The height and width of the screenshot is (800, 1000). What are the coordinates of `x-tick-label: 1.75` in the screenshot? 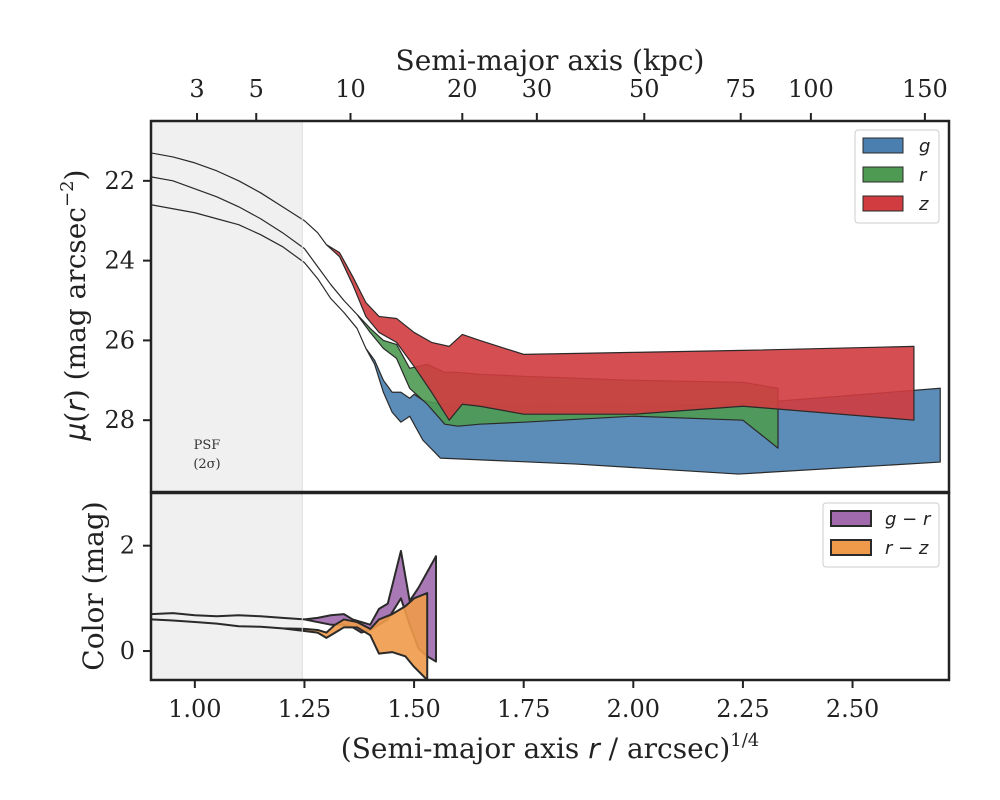 It's located at (523, 709).